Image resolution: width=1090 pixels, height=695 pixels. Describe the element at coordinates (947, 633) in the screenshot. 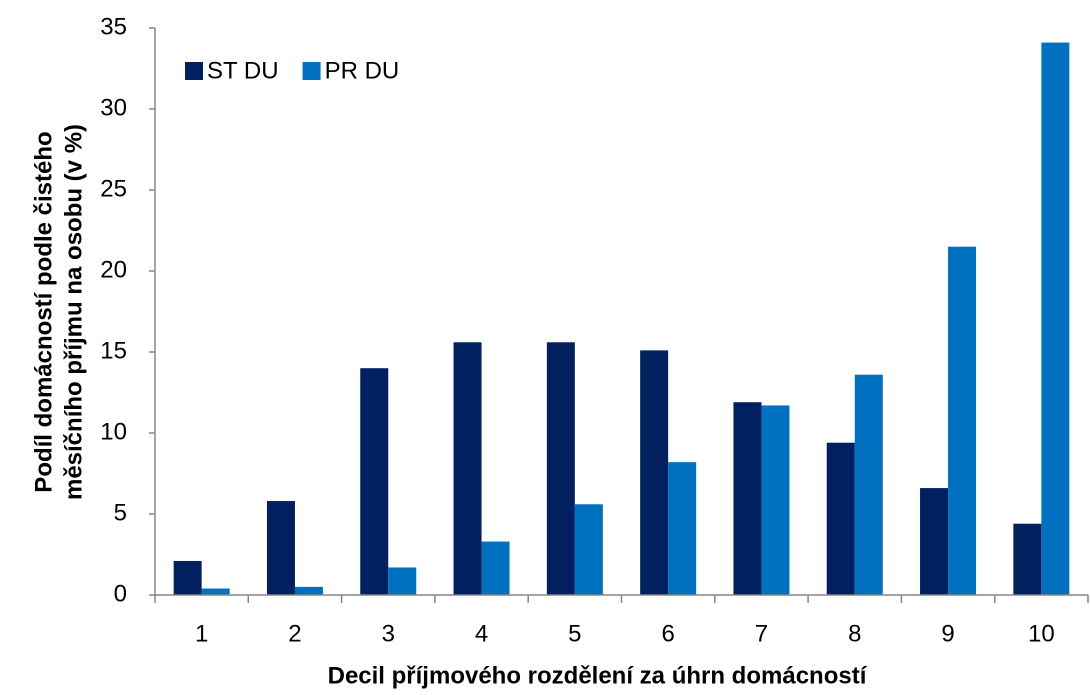

I see `x-tick-label: 9` at that location.